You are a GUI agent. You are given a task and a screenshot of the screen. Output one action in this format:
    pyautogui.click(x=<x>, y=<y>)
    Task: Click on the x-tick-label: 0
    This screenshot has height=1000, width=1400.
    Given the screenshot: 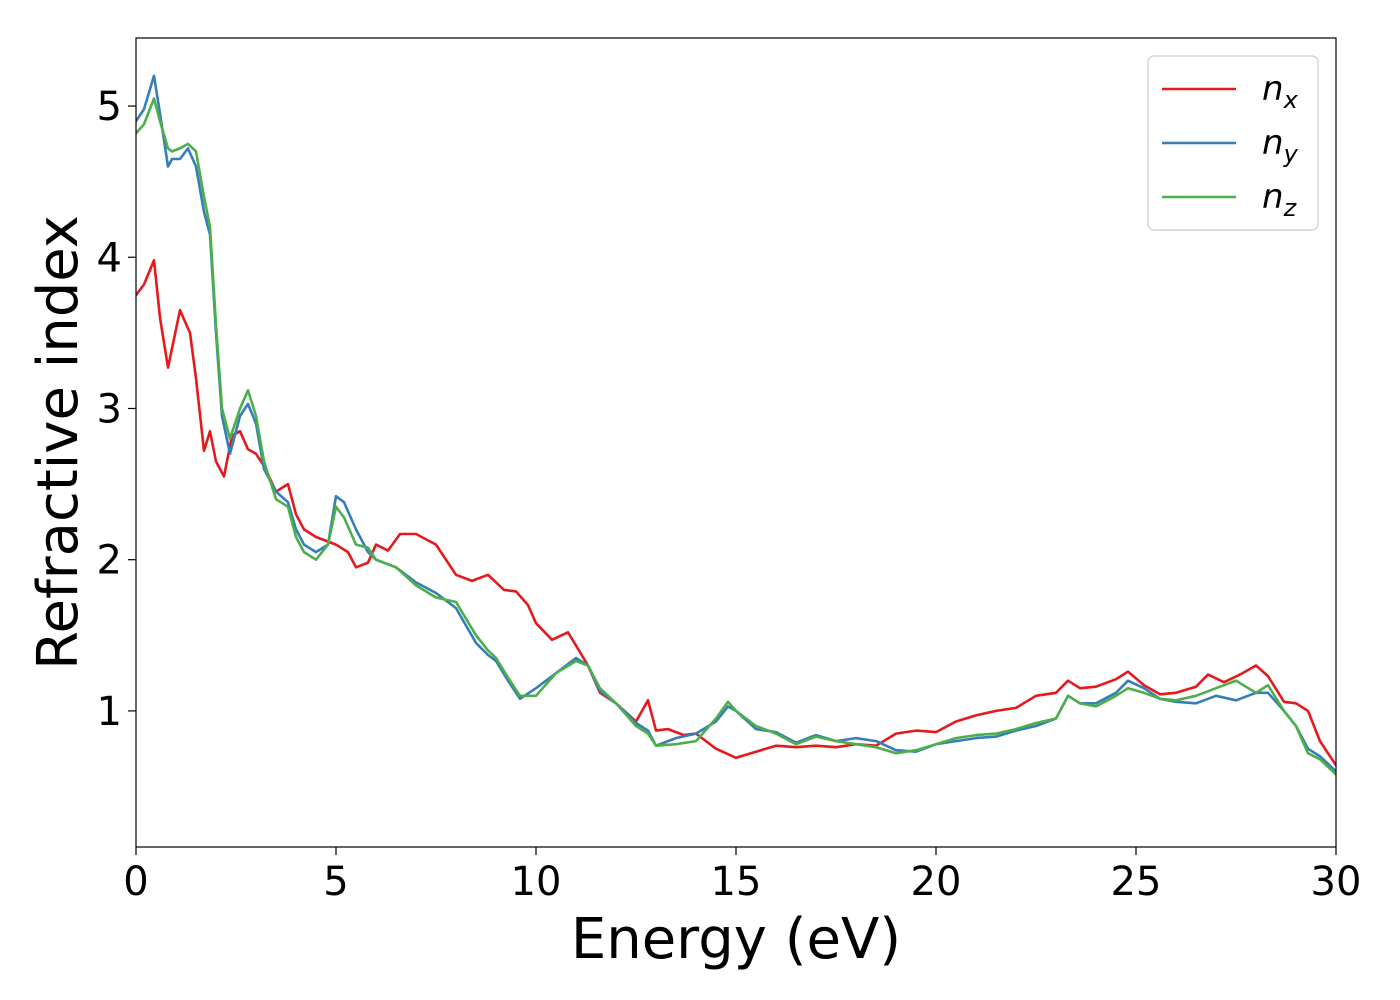 What is the action you would take?
    pyautogui.click(x=135, y=882)
    